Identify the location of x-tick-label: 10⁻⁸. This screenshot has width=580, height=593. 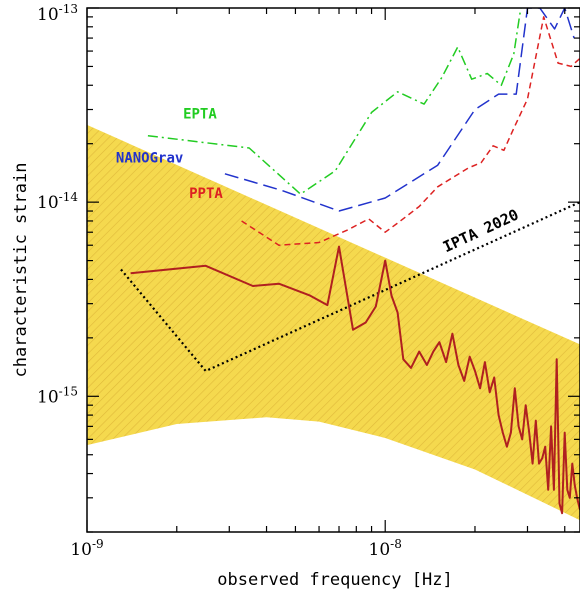
(385, 548).